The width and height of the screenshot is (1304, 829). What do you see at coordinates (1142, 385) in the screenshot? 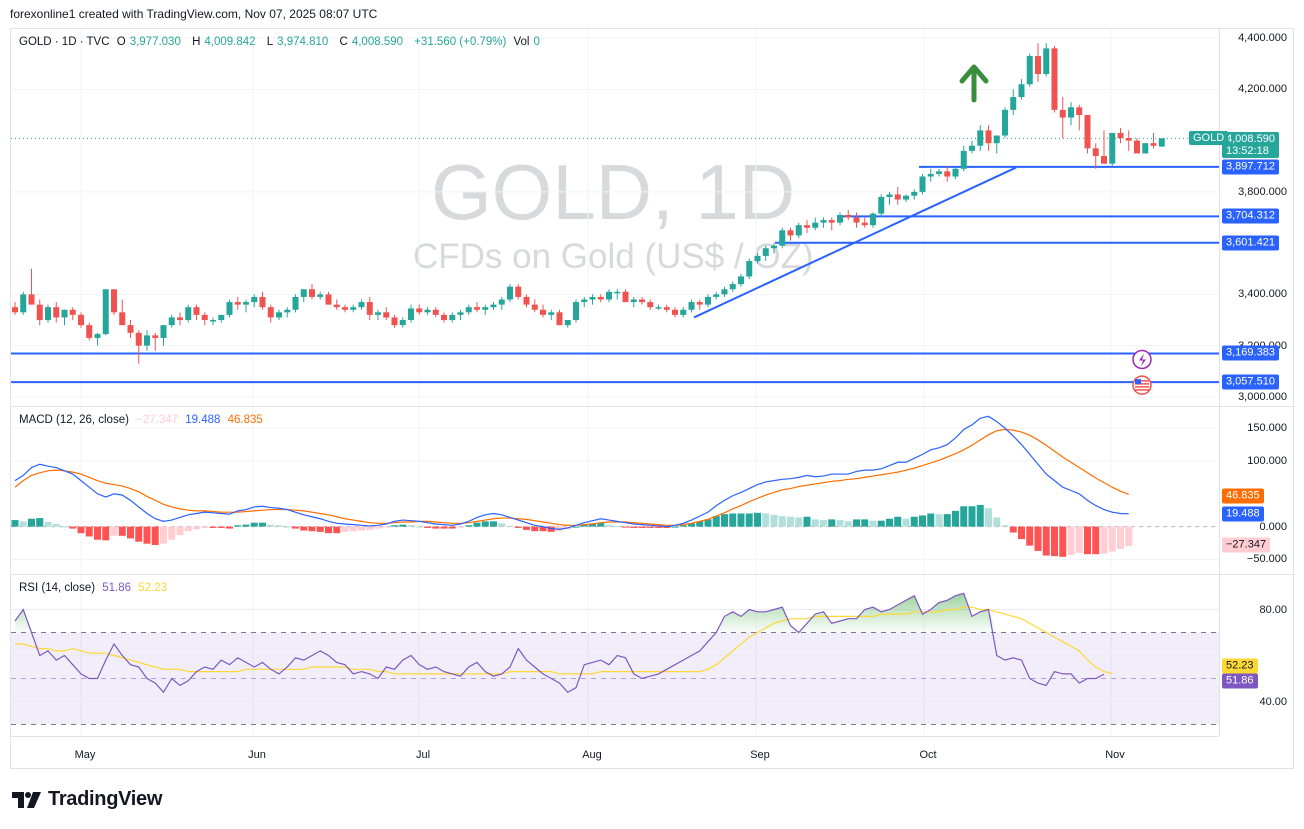
I see `us-flag-event-icon` at bounding box center [1142, 385].